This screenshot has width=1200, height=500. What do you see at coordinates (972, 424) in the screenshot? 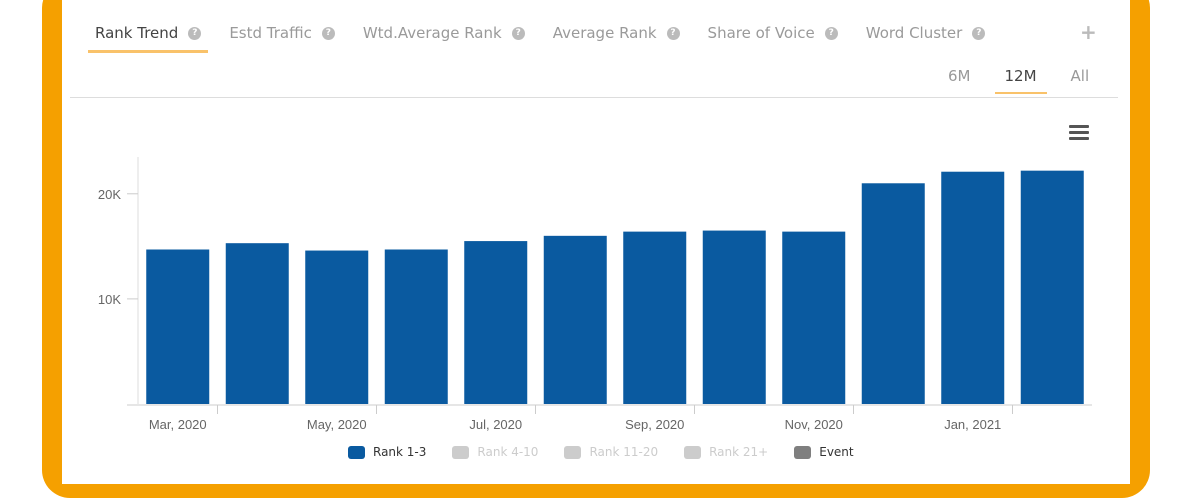
I see `x-tick-label: Jan, 2021` at bounding box center [972, 424].